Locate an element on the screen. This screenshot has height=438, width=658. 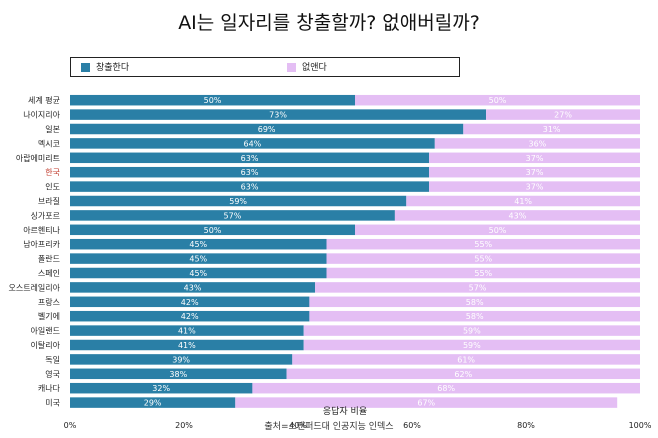
category-label: 인도 is located at coordinates (52, 187).